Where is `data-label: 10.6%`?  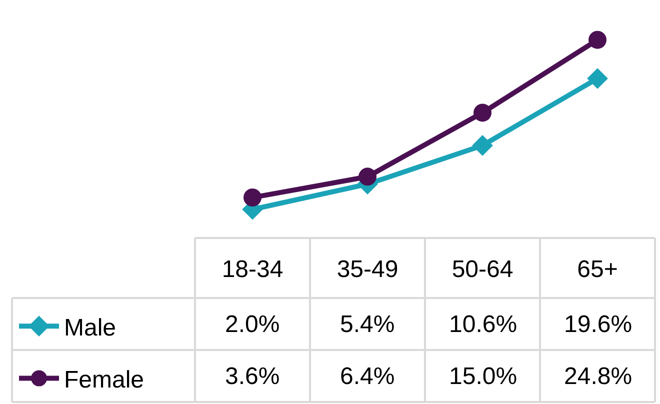
data-label: 10.6% is located at coordinates (483, 324).